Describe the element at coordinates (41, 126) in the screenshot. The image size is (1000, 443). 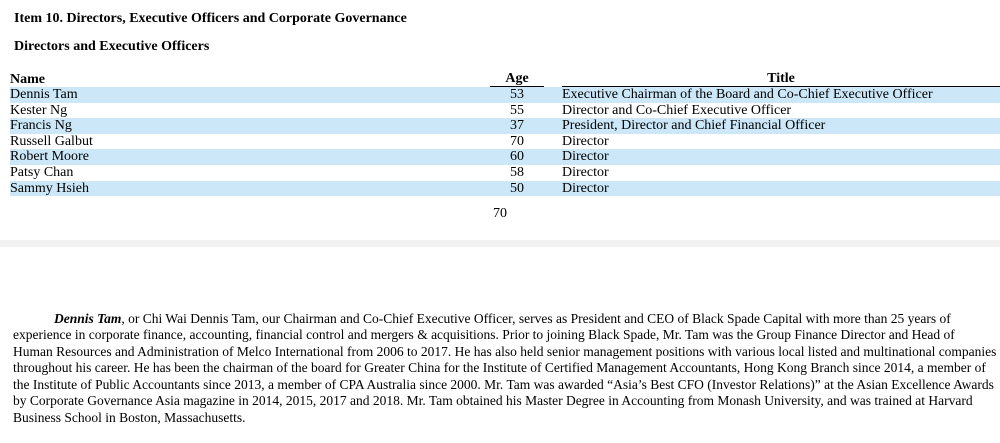
I see `director-name: Francis Ng` at that location.